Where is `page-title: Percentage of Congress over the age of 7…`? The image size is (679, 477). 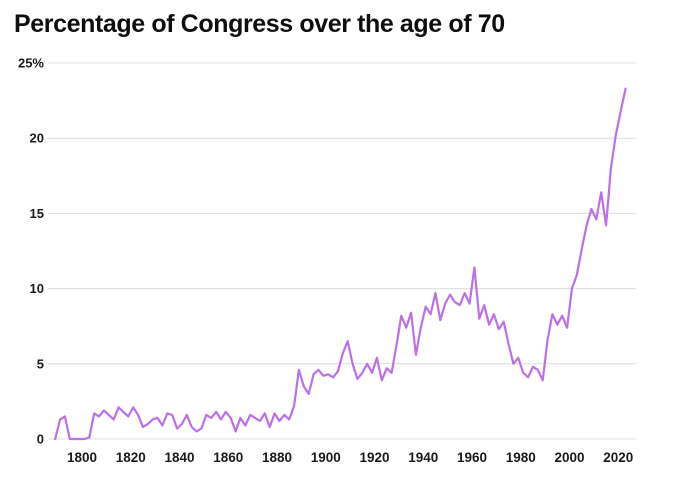 page-title: Percentage of Congress over the age of 7… is located at coordinates (259, 24).